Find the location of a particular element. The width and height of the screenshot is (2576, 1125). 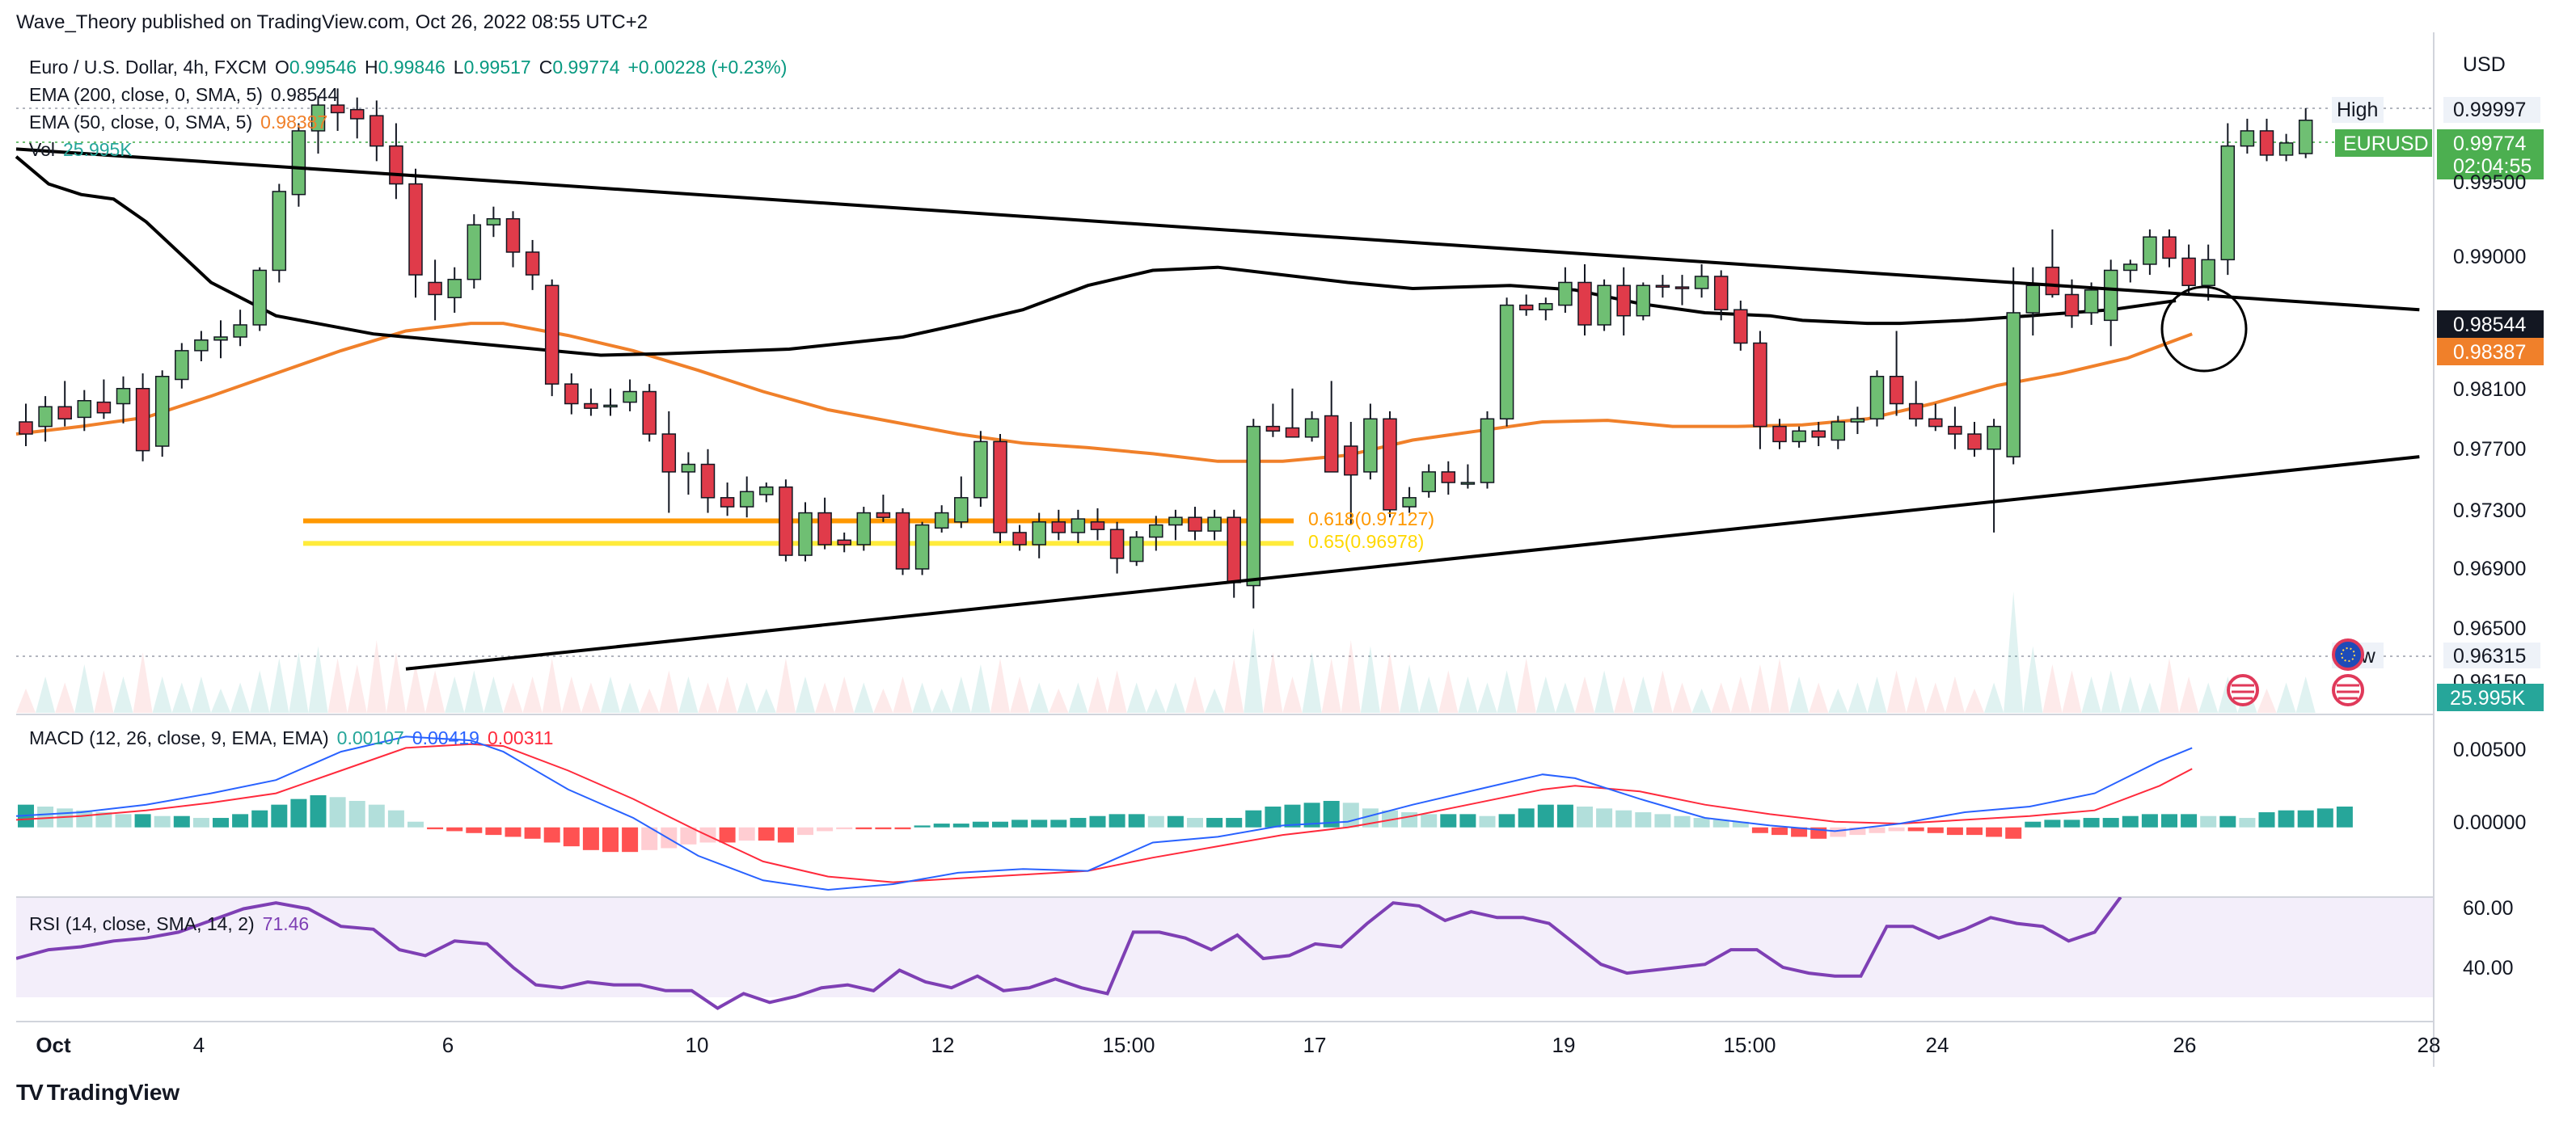

rsi-axis: 60.00 40.00 is located at coordinates (2488, 939).